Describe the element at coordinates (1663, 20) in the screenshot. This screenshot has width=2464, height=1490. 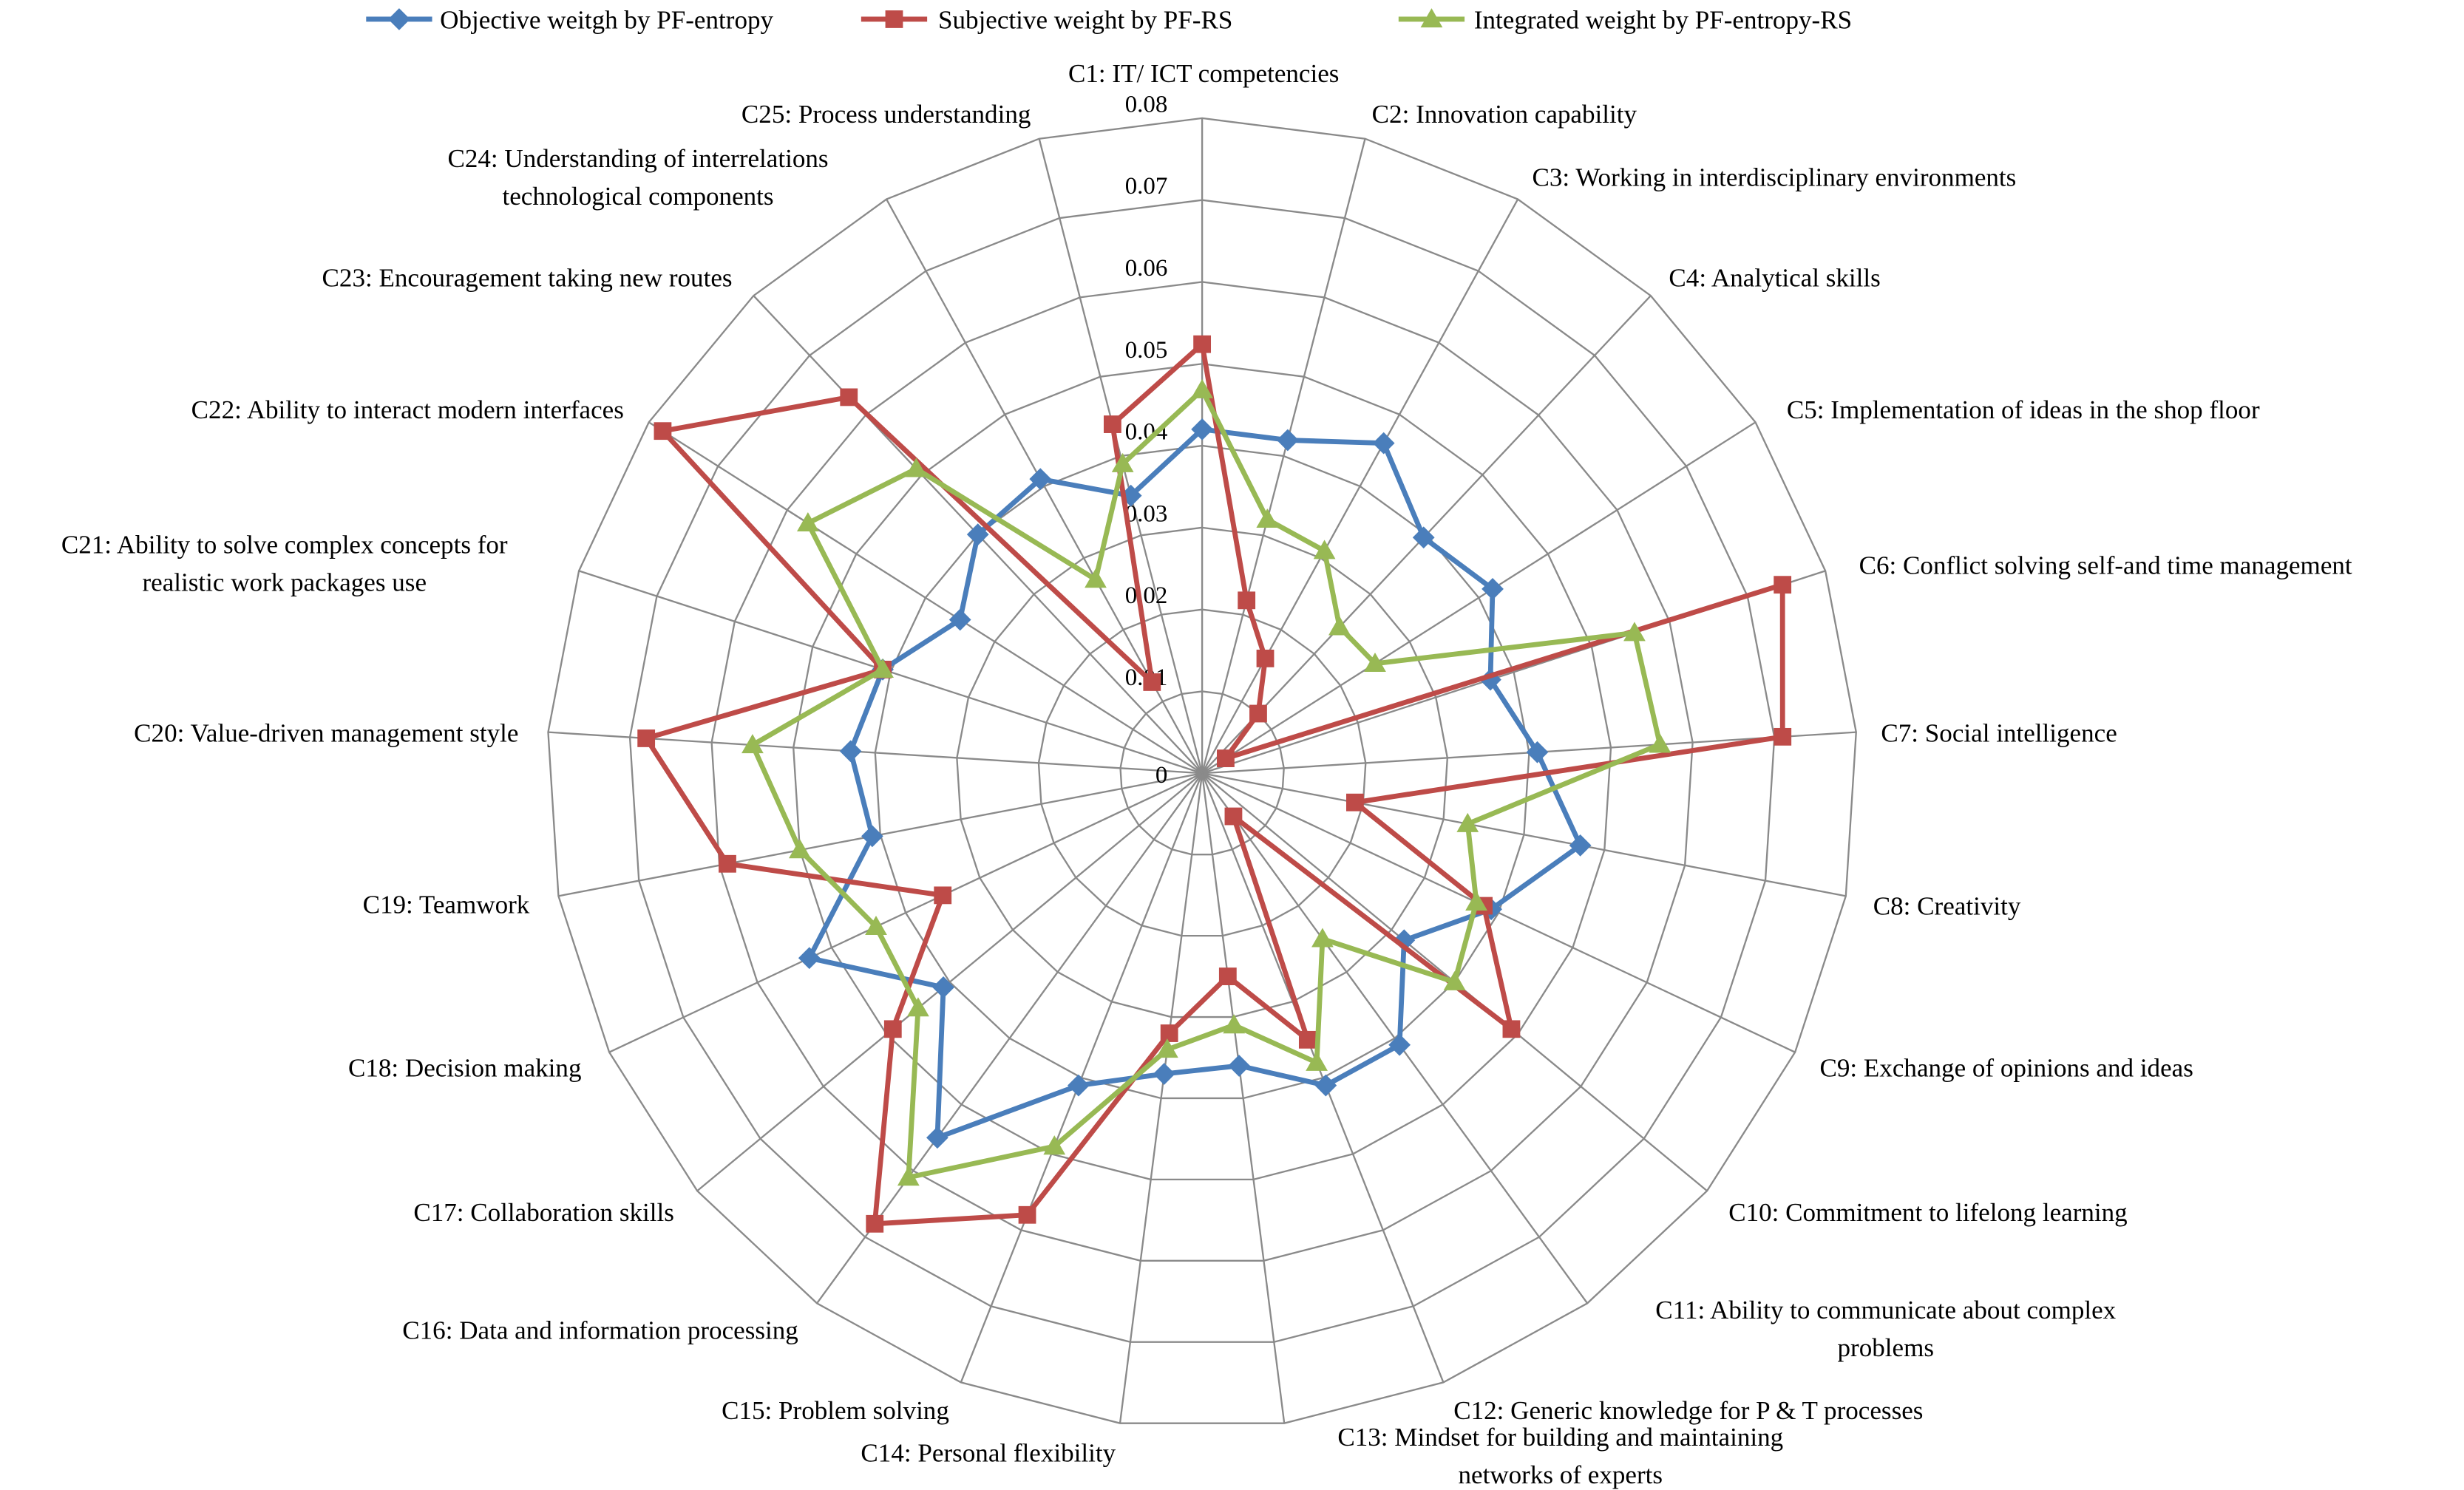
I see `legend-label: Integrated weight by PF-entropy-RS` at that location.